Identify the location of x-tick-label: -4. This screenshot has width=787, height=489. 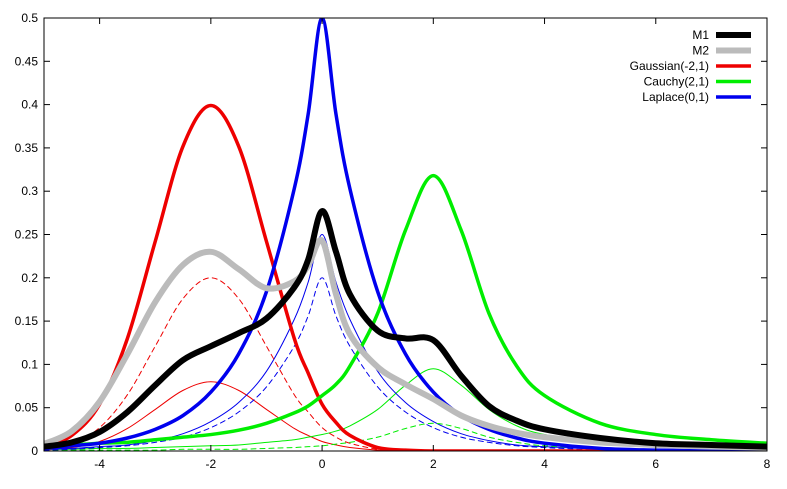
(99, 464).